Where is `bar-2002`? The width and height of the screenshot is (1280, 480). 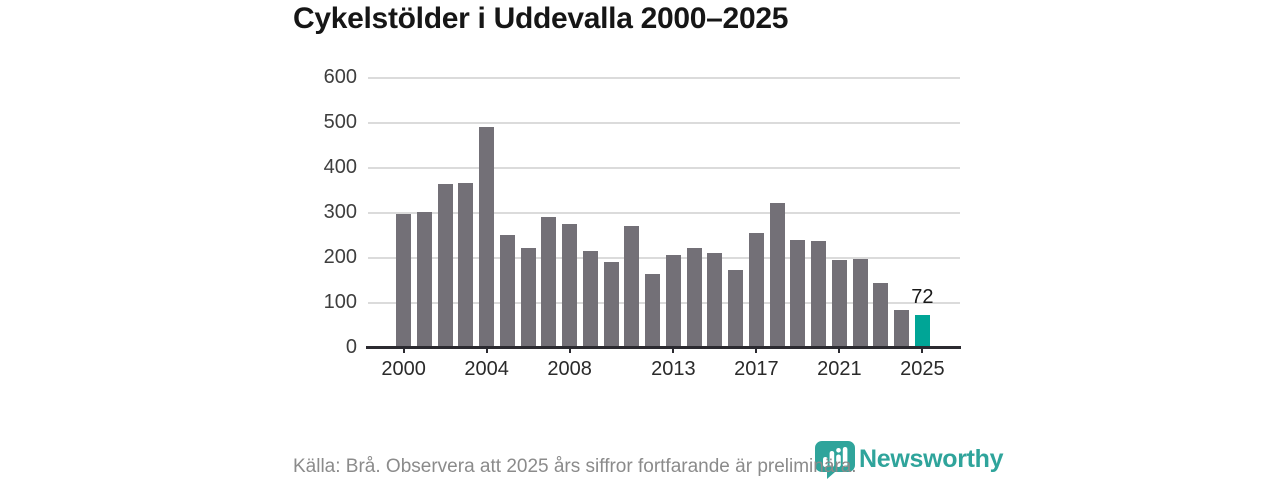
bar-2002 is located at coordinates (445, 265).